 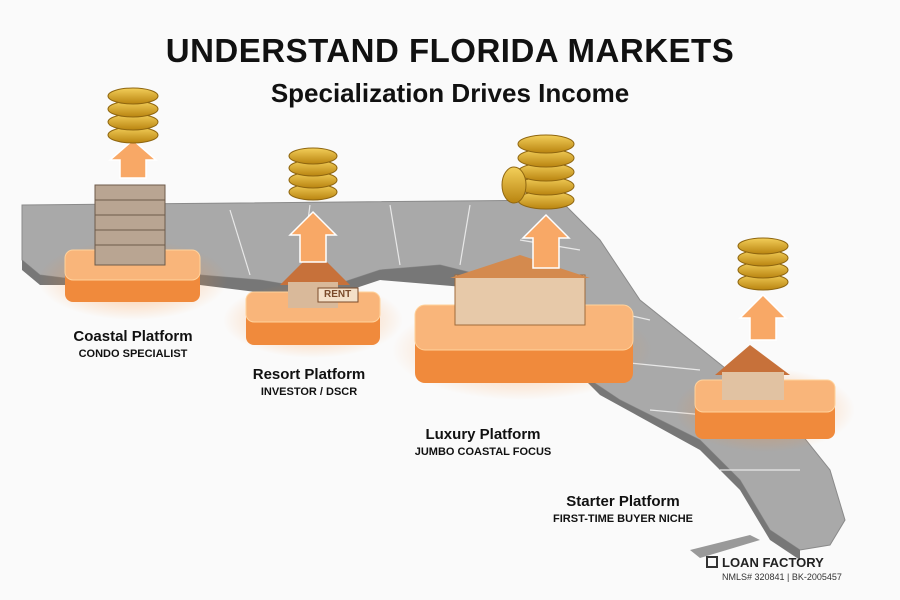 I want to click on luxury-platform-label: Luxury Platform JUMBO COASTAL FOCUS, so click(x=483, y=442).